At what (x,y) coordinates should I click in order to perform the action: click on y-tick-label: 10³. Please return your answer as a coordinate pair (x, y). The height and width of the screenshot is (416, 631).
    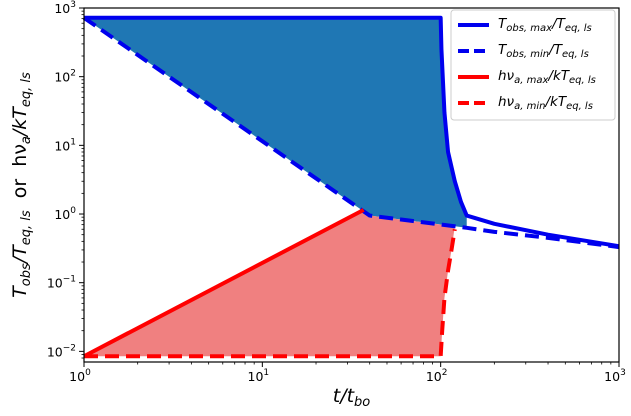
    Looking at the image, I should click on (65, 8).